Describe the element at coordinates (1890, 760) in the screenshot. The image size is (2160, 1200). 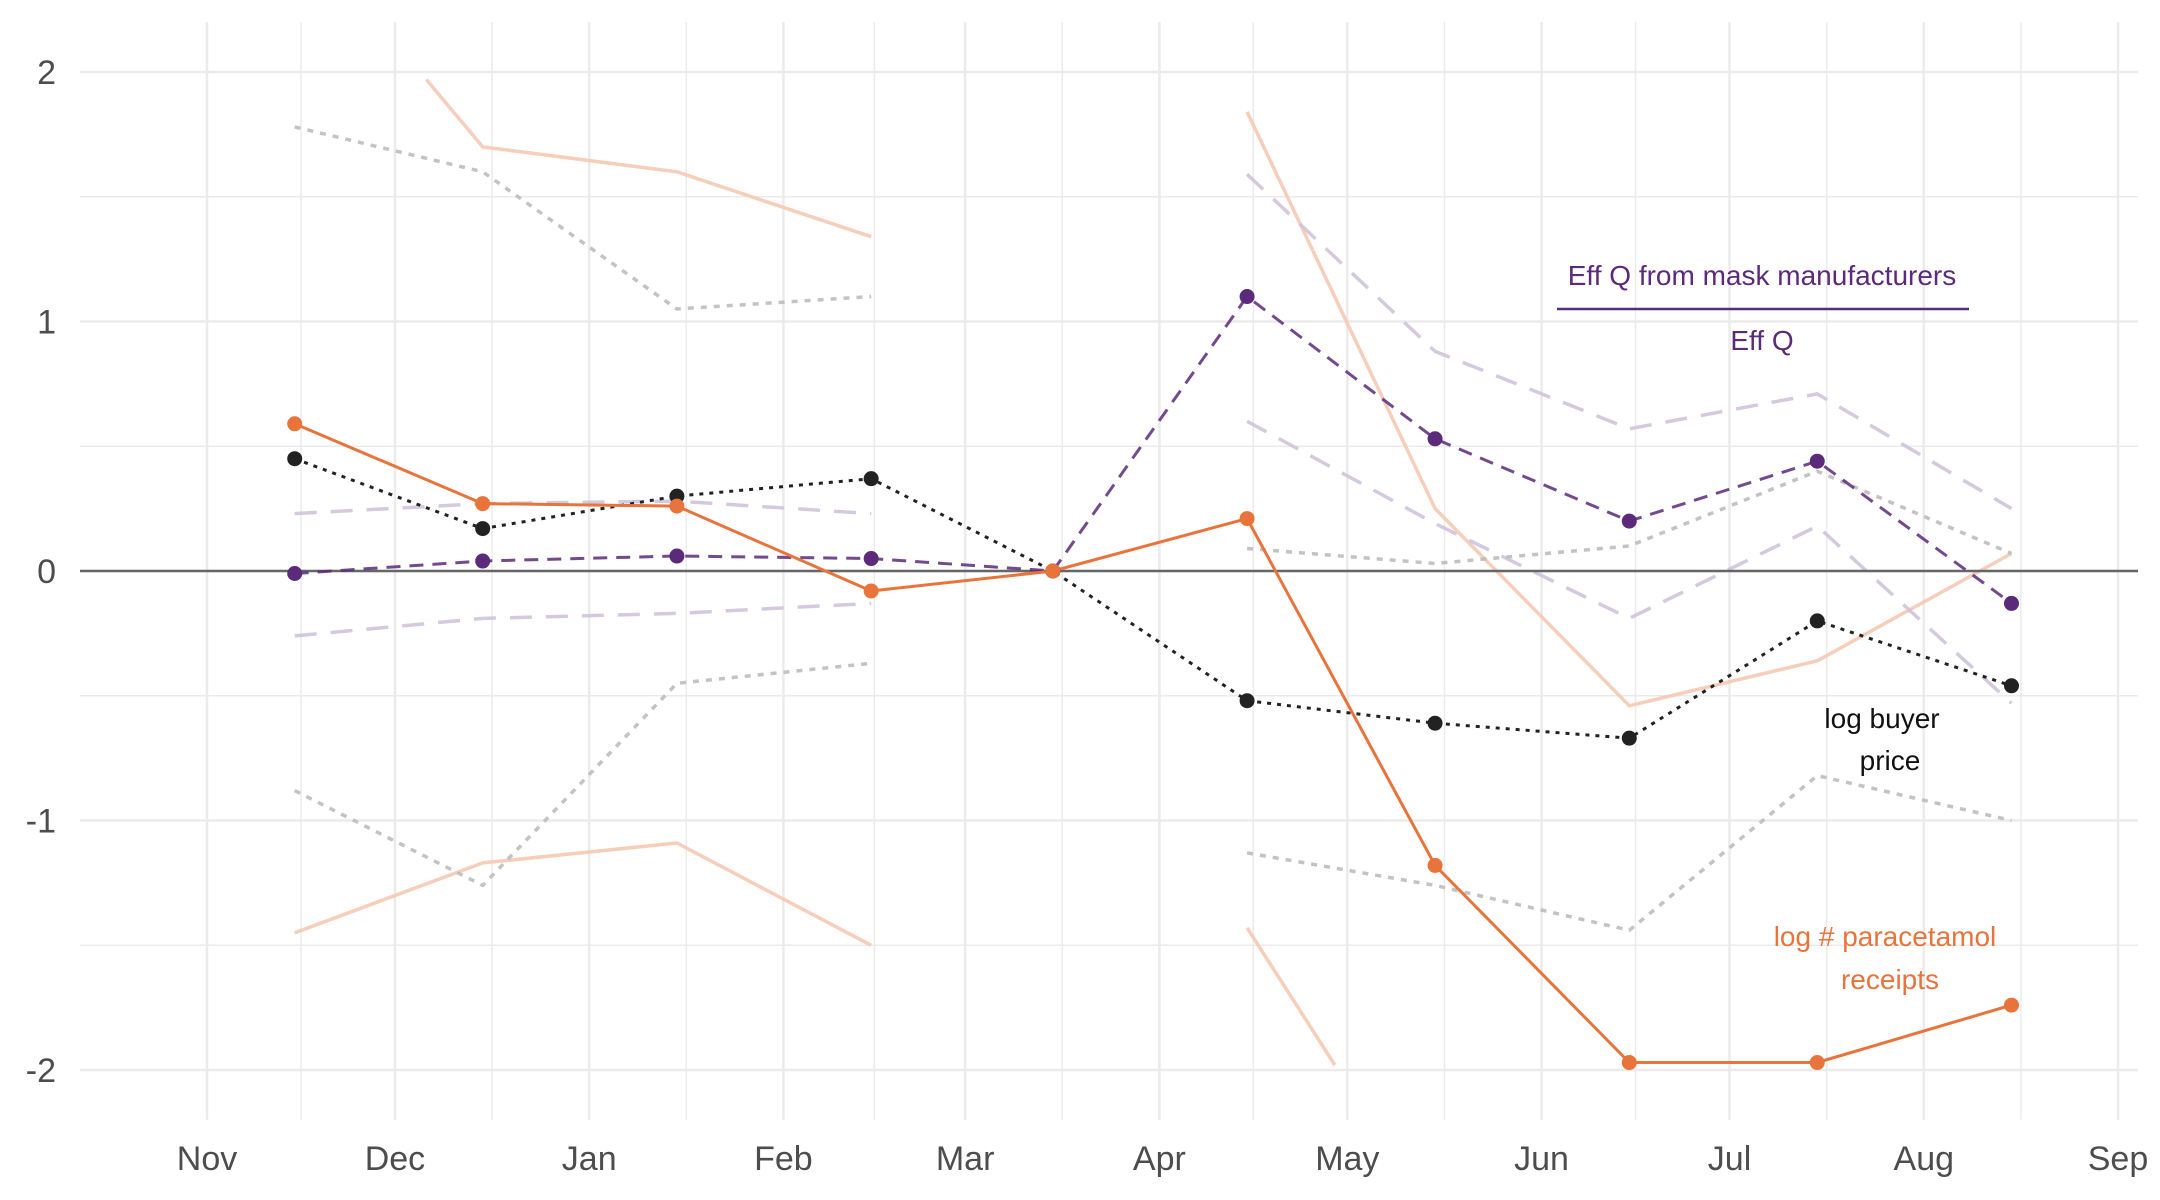
I see `price-label-line2: price` at that location.